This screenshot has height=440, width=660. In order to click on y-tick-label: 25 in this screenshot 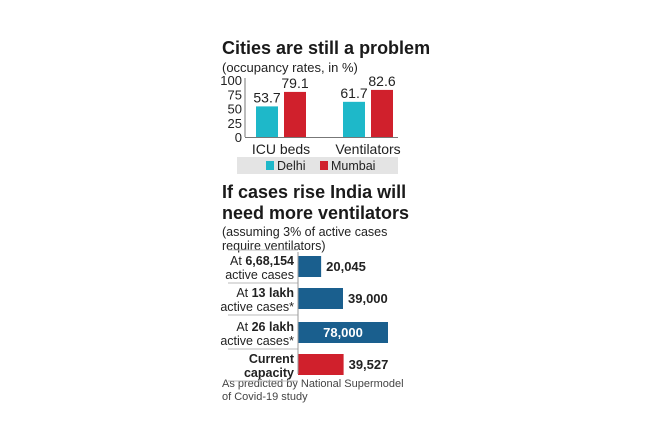, I will do `click(235, 123)`.